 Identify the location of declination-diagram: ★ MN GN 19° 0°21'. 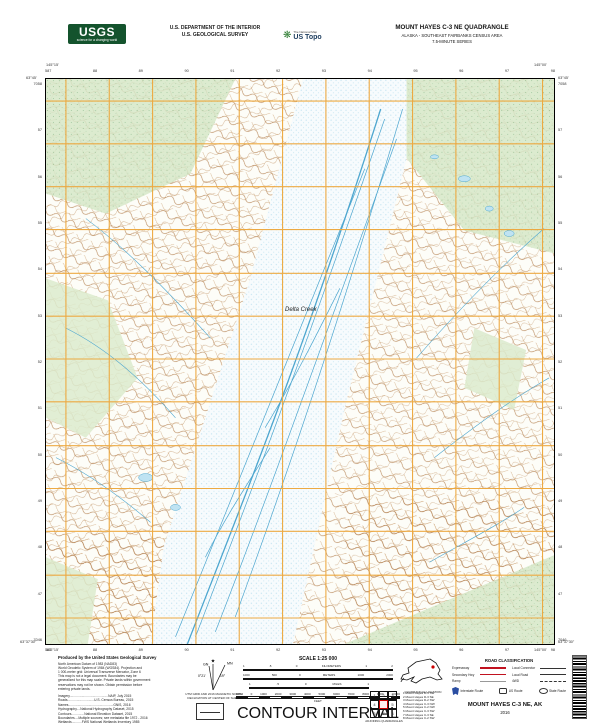
(215, 675).